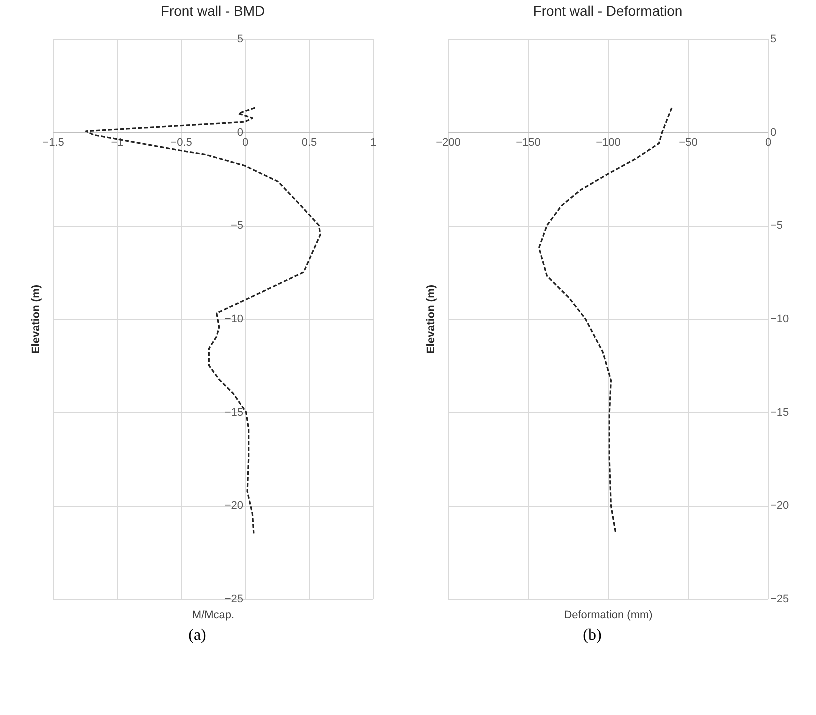  Describe the element at coordinates (373, 142) in the screenshot. I see `x-tick-label: 1` at that location.